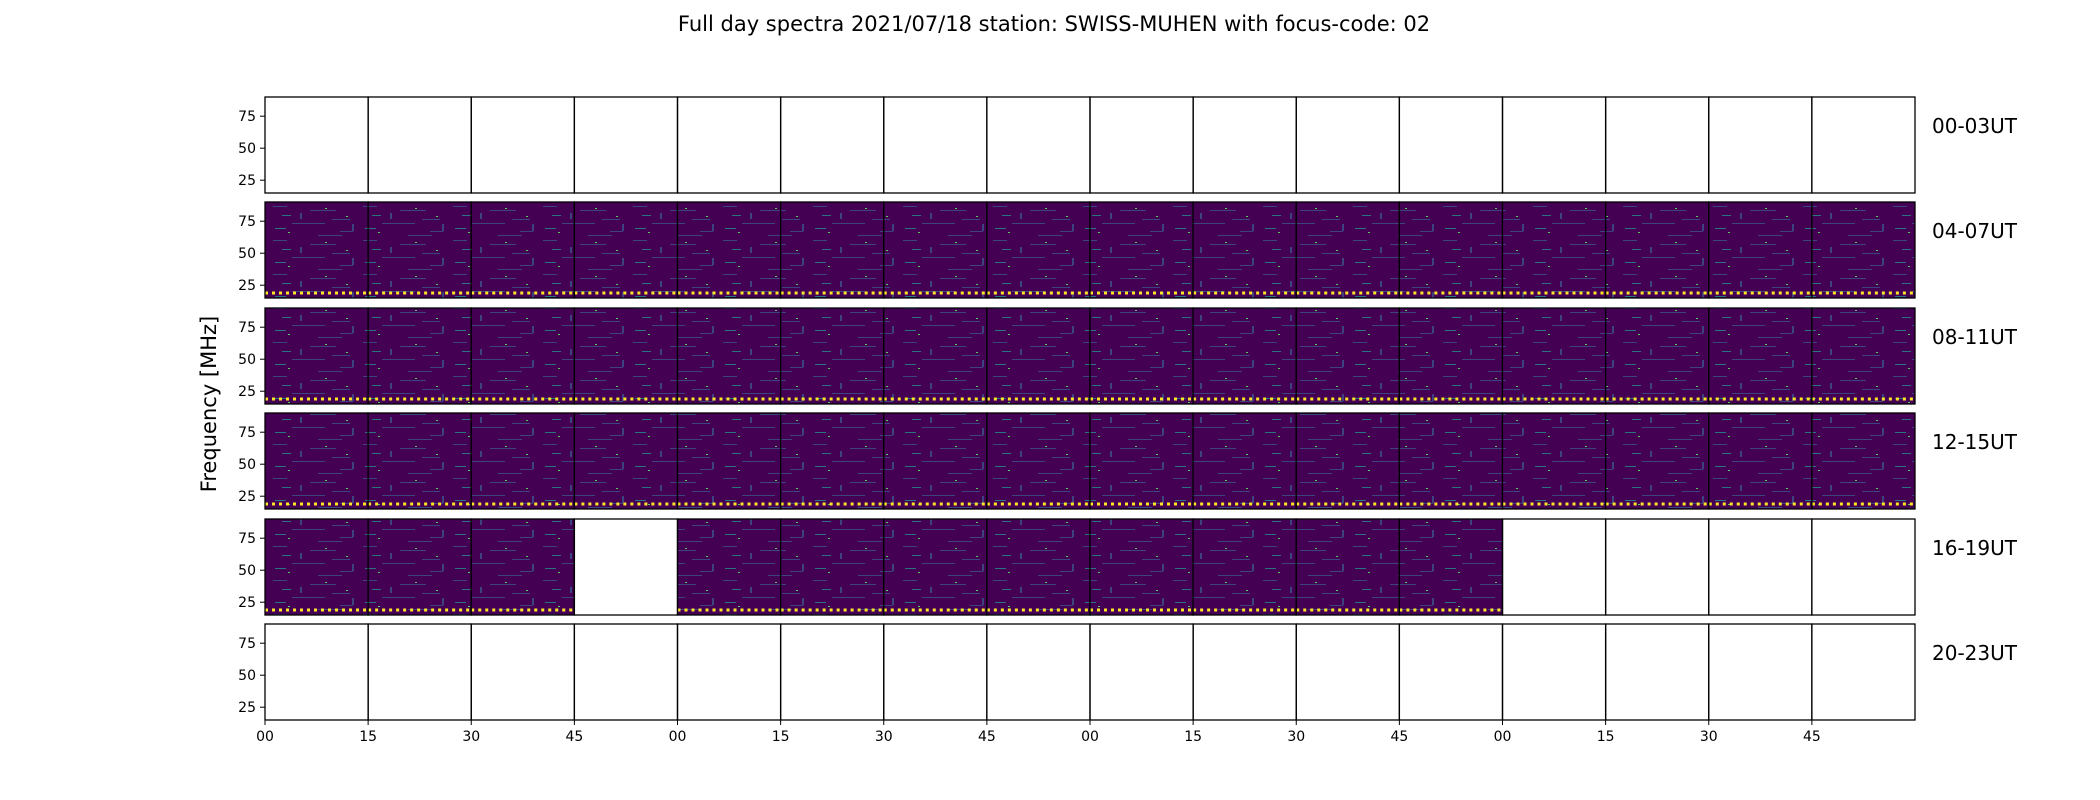 The image size is (2100, 800). I want to click on spectra-row: 75 50 25 08-11UT, so click(1128, 356).